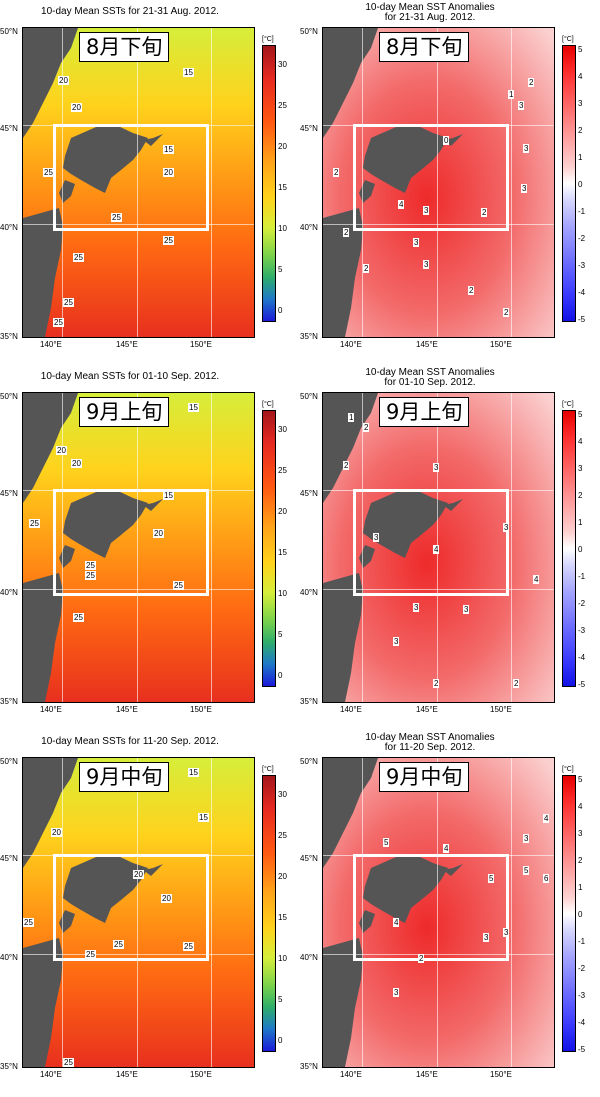  Describe the element at coordinates (130, 376) in the screenshot. I see `panel-title: 10-day Mean SSTs for 01-10 Sep. 2012.` at that location.